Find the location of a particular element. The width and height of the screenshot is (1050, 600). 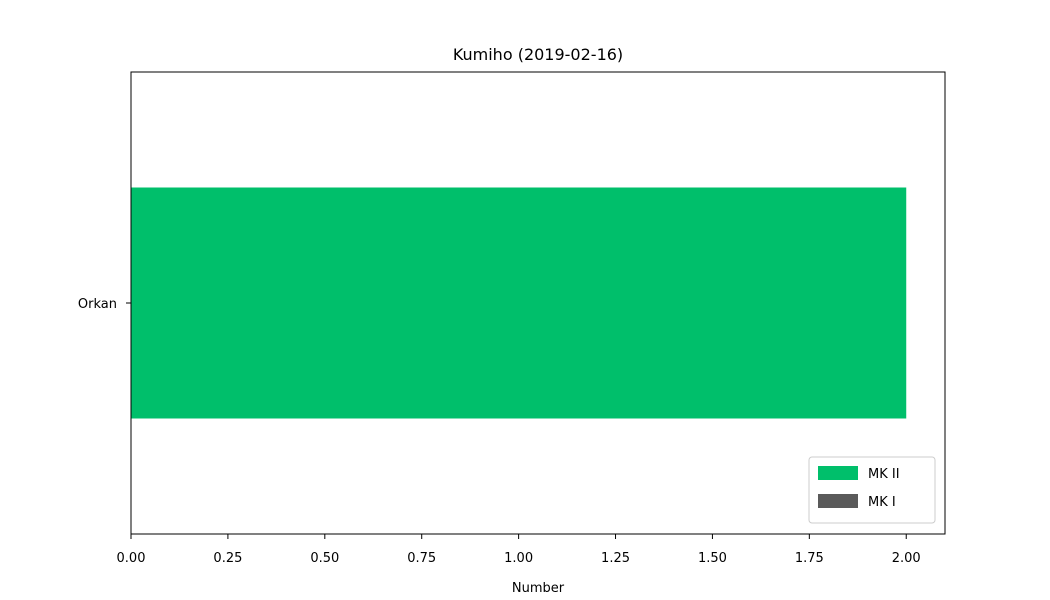

x-tick-label: 1.25 is located at coordinates (615, 558).